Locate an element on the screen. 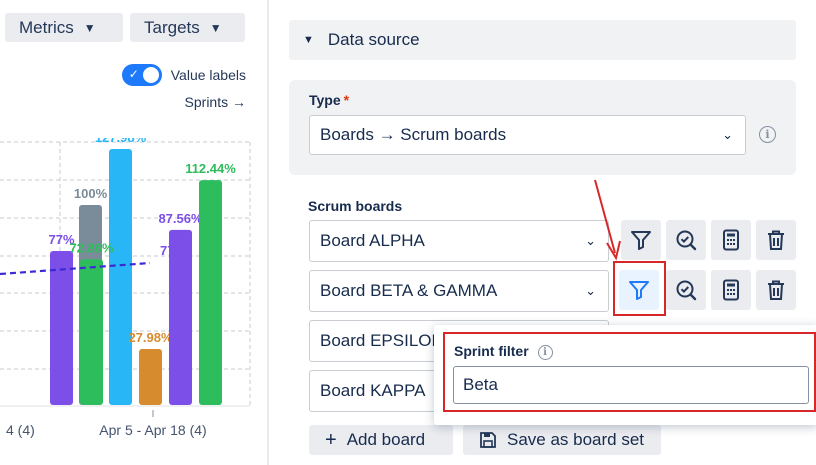 Image resolution: width=816 pixels, height=465 pixels. annotation-highlight-popup is located at coordinates (629, 372).